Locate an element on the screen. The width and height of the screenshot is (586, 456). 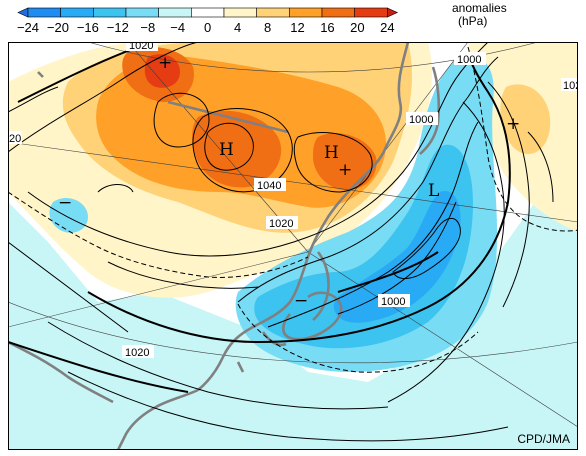
isobar-label-1020-west: 1020 is located at coordinates (138, 352).